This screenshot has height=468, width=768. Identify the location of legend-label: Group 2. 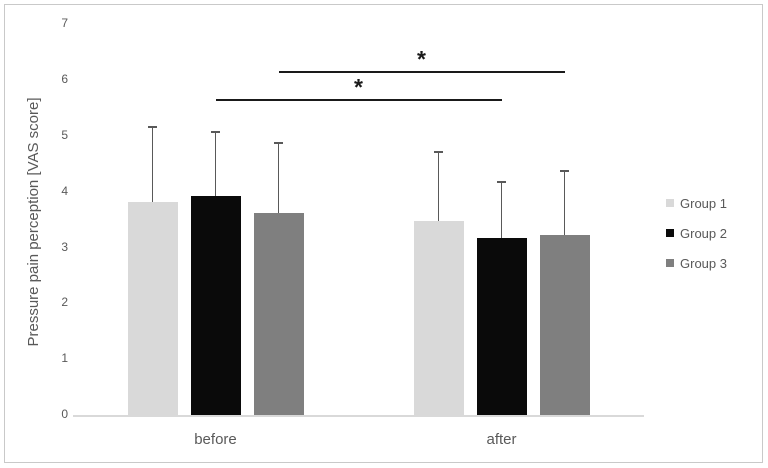
(703, 233).